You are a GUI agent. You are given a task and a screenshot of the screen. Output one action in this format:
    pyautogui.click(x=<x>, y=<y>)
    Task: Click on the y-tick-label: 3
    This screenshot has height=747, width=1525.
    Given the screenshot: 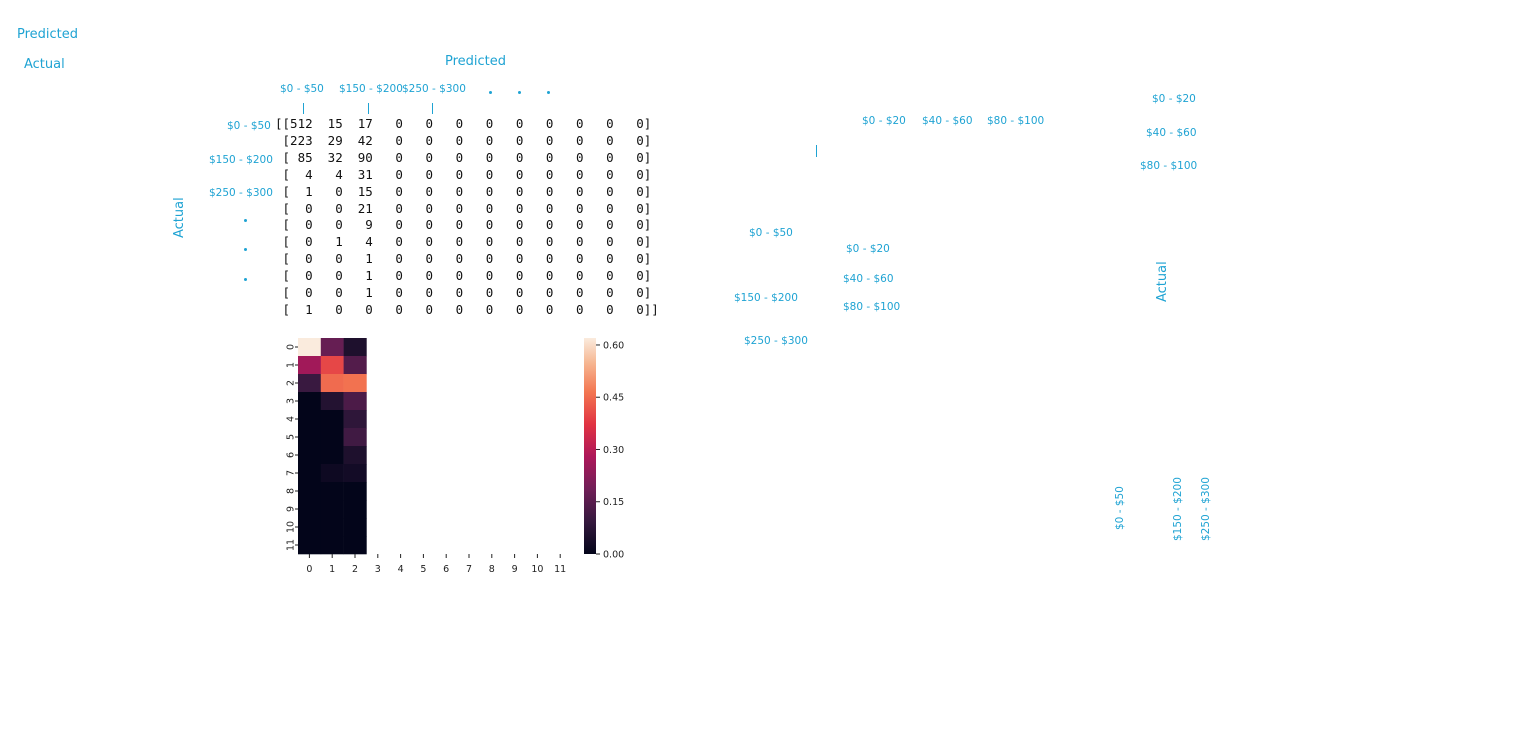 What is the action you would take?
    pyautogui.click(x=291, y=401)
    